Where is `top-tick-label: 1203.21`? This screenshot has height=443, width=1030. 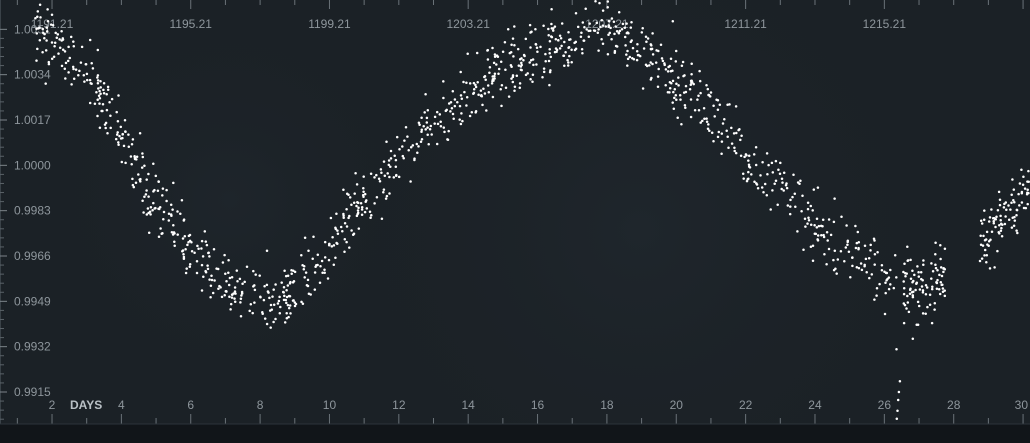
top-tick-label: 1203.21 is located at coordinates (468, 24).